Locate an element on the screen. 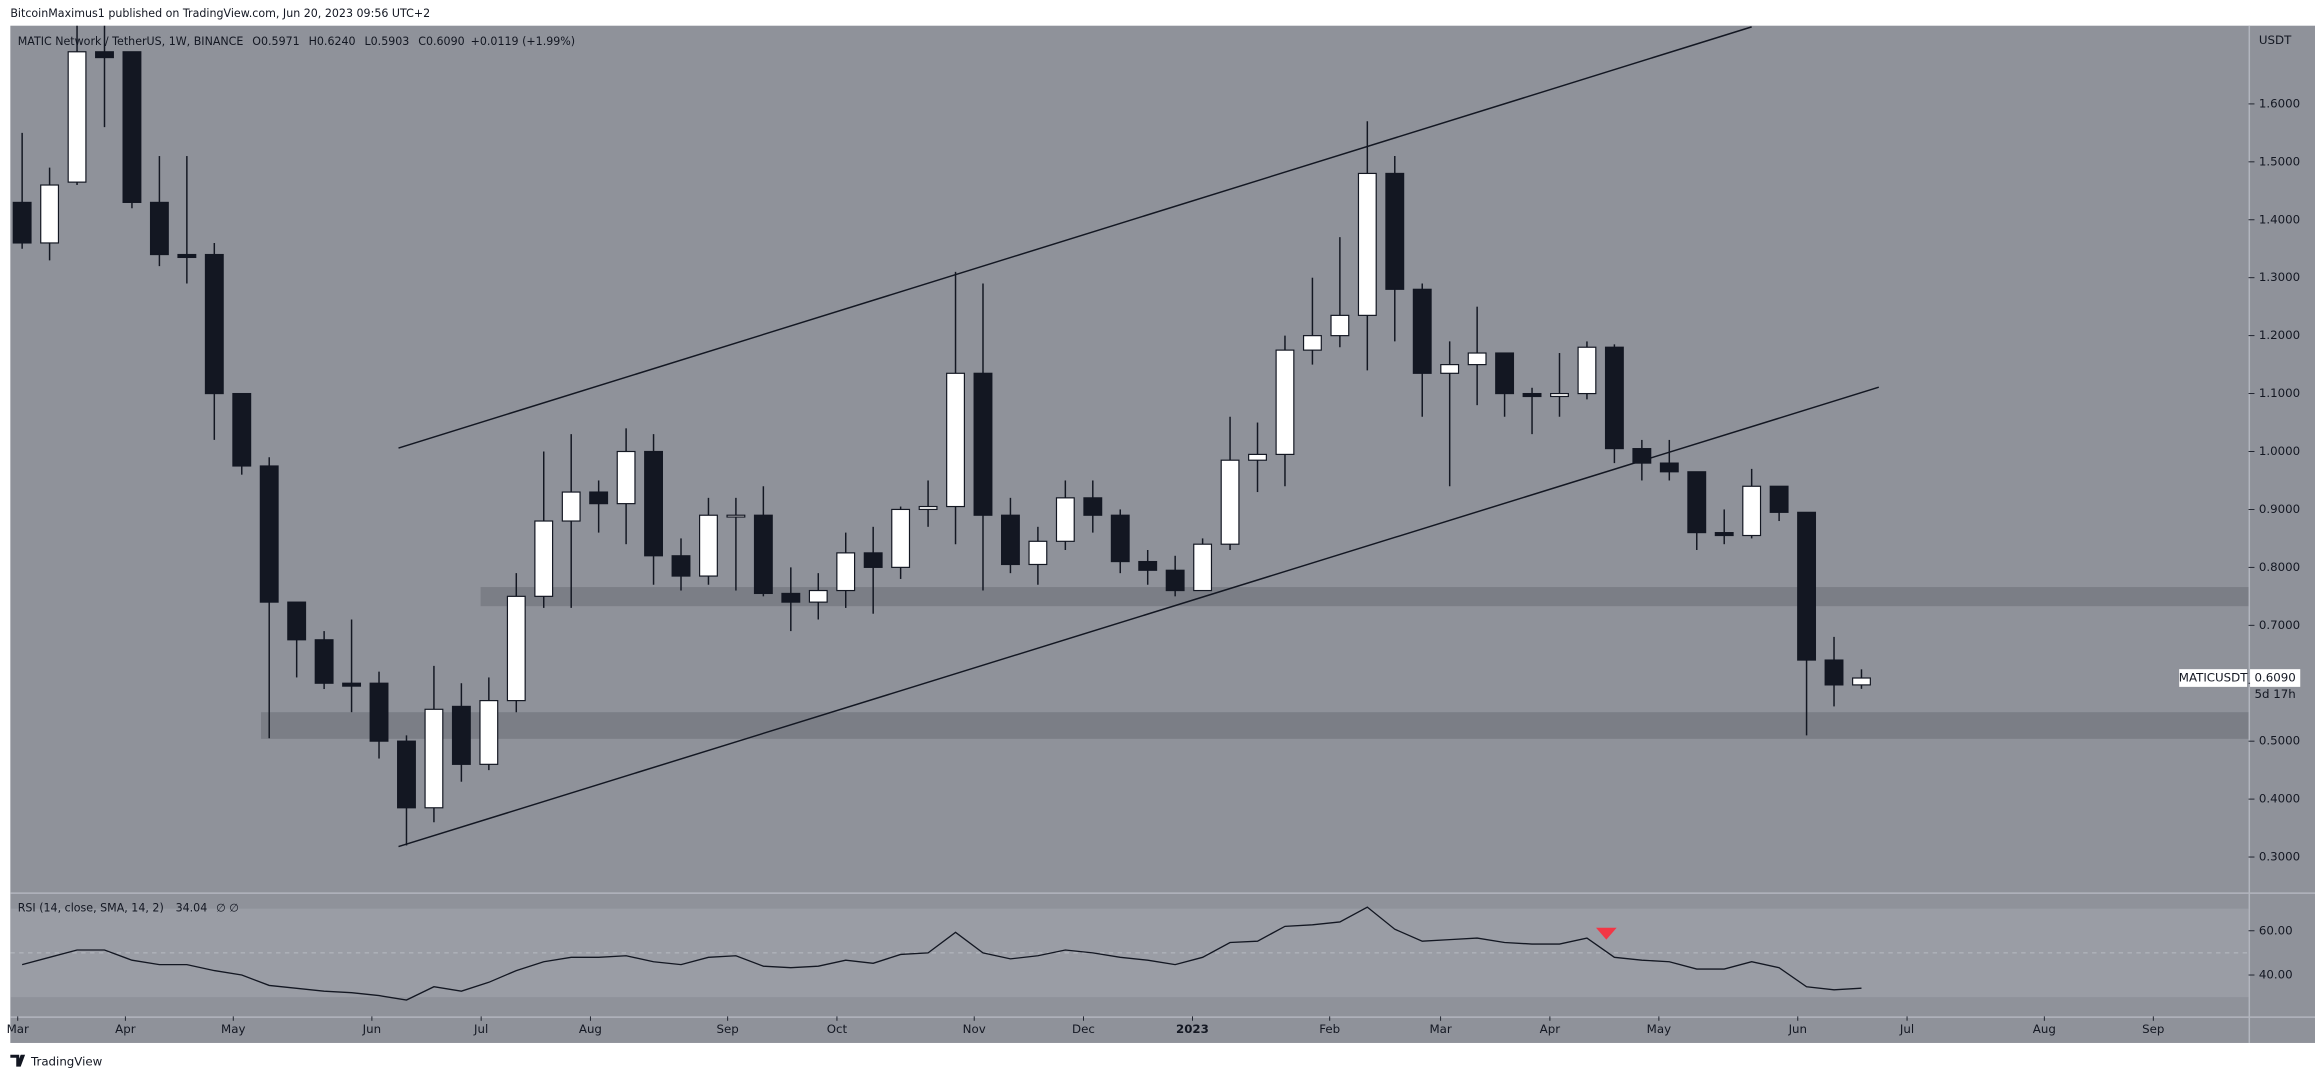 Image resolution: width=2315 pixels, height=1079 pixels. x-tick-label: Aug is located at coordinates (590, 1029).